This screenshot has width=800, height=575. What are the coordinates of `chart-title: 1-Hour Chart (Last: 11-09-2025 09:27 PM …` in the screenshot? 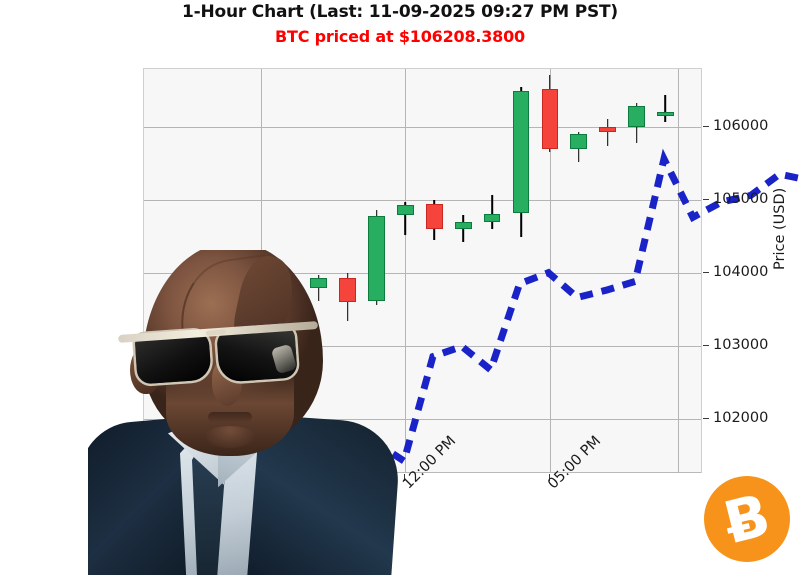 It's located at (400, 12).